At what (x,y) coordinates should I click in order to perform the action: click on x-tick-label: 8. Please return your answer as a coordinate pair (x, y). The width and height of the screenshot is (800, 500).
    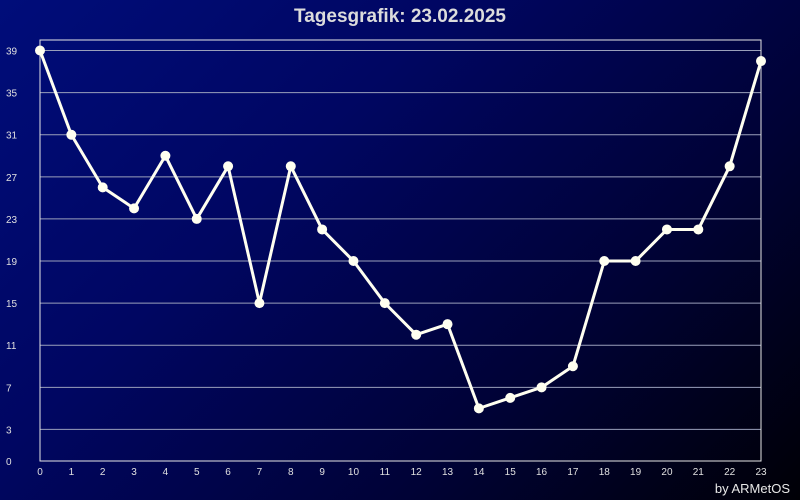
    Looking at the image, I should click on (291, 472).